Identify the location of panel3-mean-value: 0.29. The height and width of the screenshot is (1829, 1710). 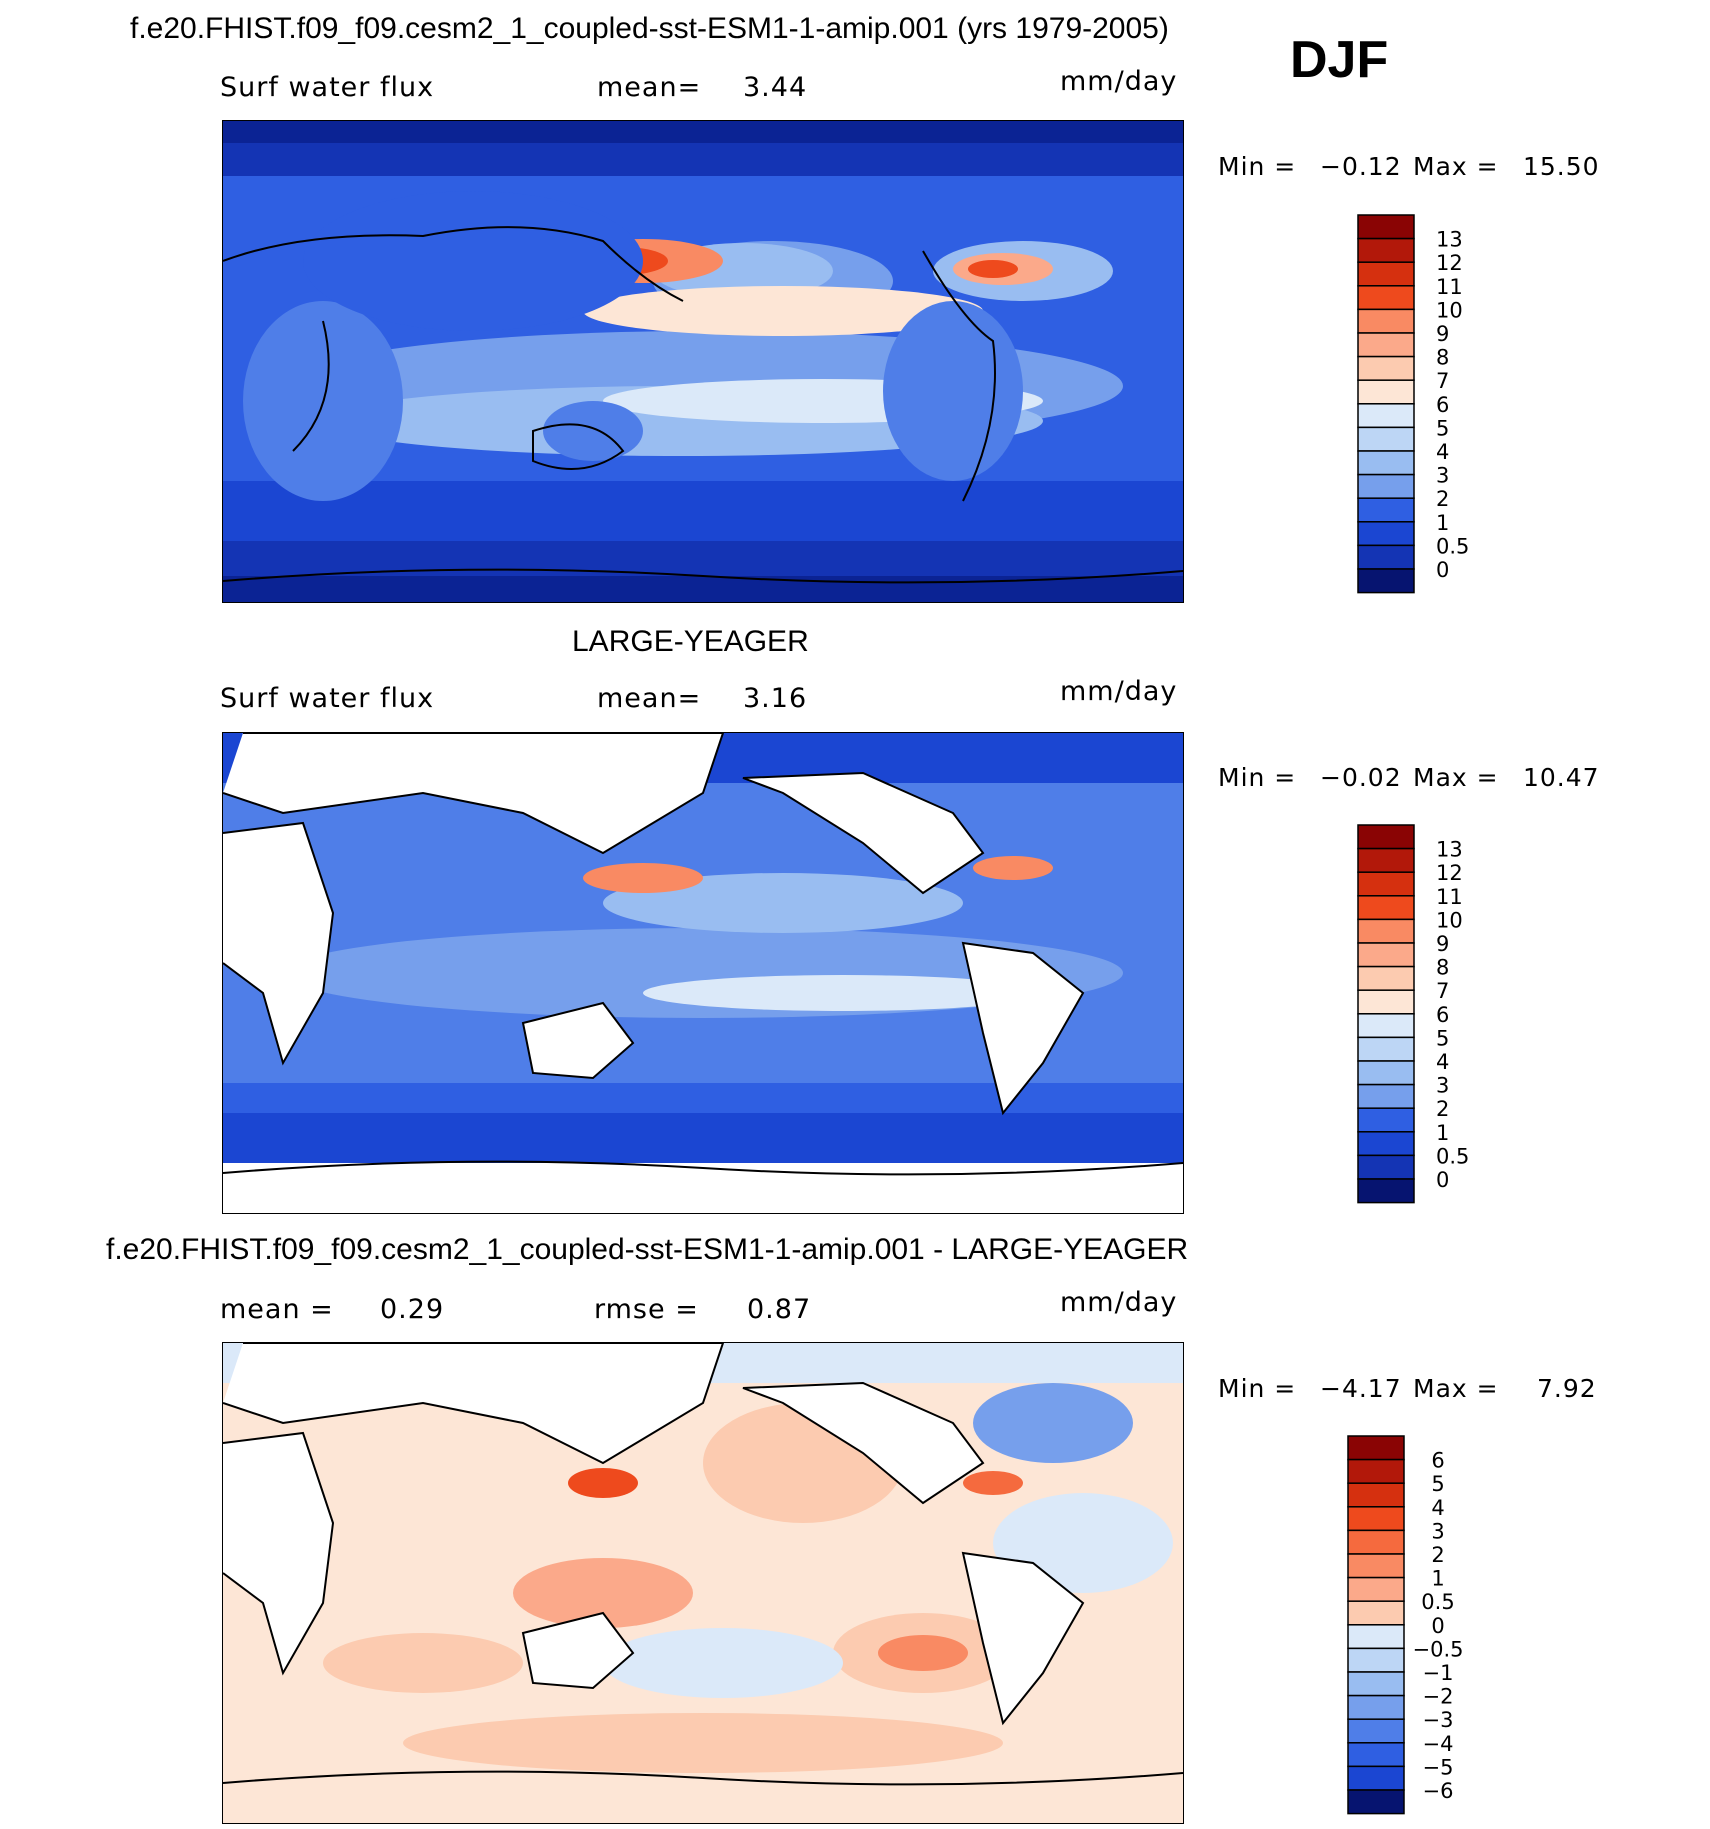
(412, 1309).